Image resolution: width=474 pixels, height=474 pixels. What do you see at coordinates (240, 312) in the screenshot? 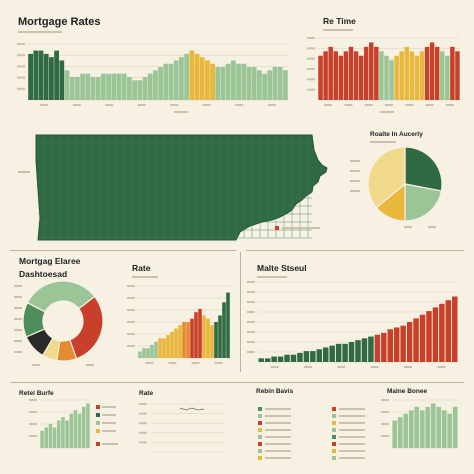
I see `divider-vertical` at bounding box center [240, 312].